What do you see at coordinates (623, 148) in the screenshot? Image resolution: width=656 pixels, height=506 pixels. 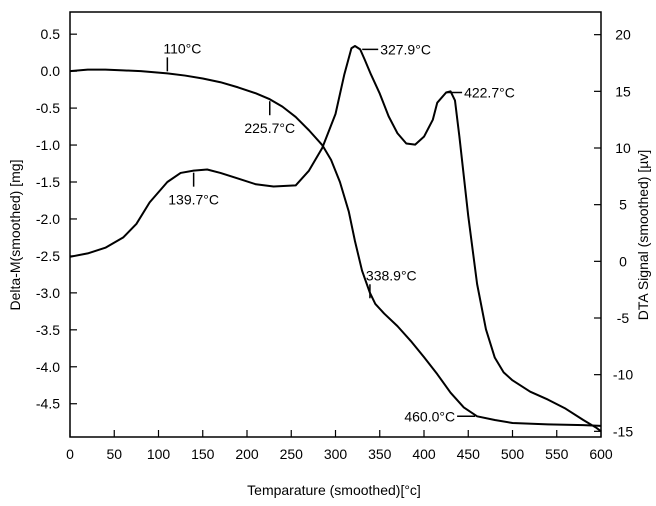 I see `y-right-tick-label: 10` at bounding box center [623, 148].